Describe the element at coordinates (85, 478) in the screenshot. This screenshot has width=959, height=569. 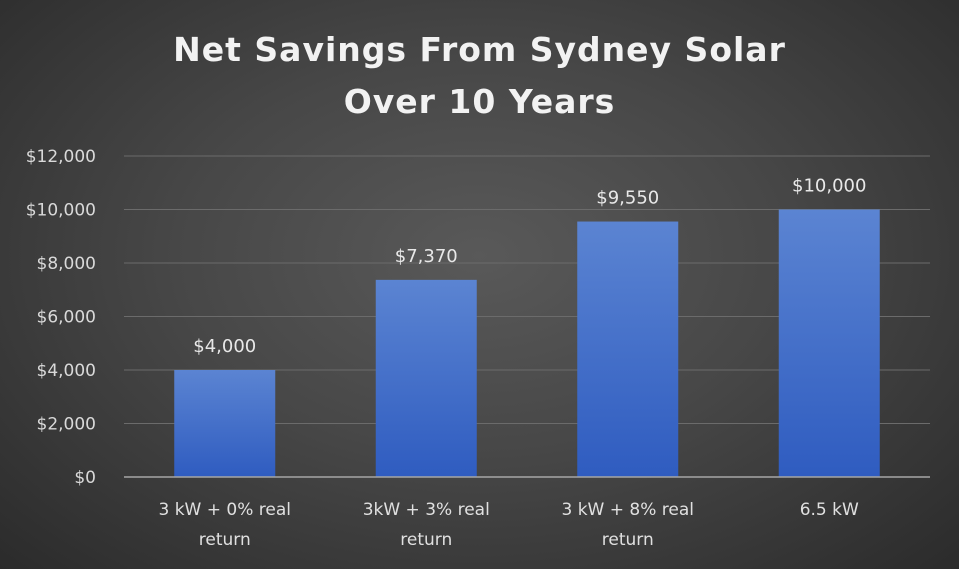
I see `y-tick-label: $0` at that location.